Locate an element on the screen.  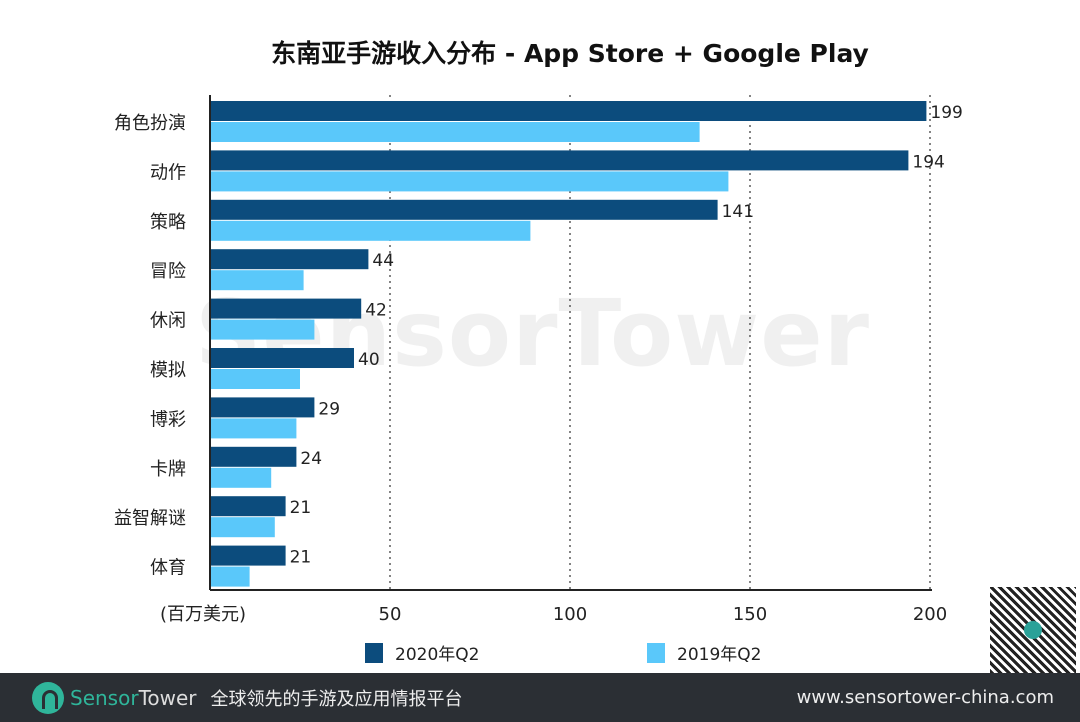
data-label: 42 is located at coordinates (376, 311).